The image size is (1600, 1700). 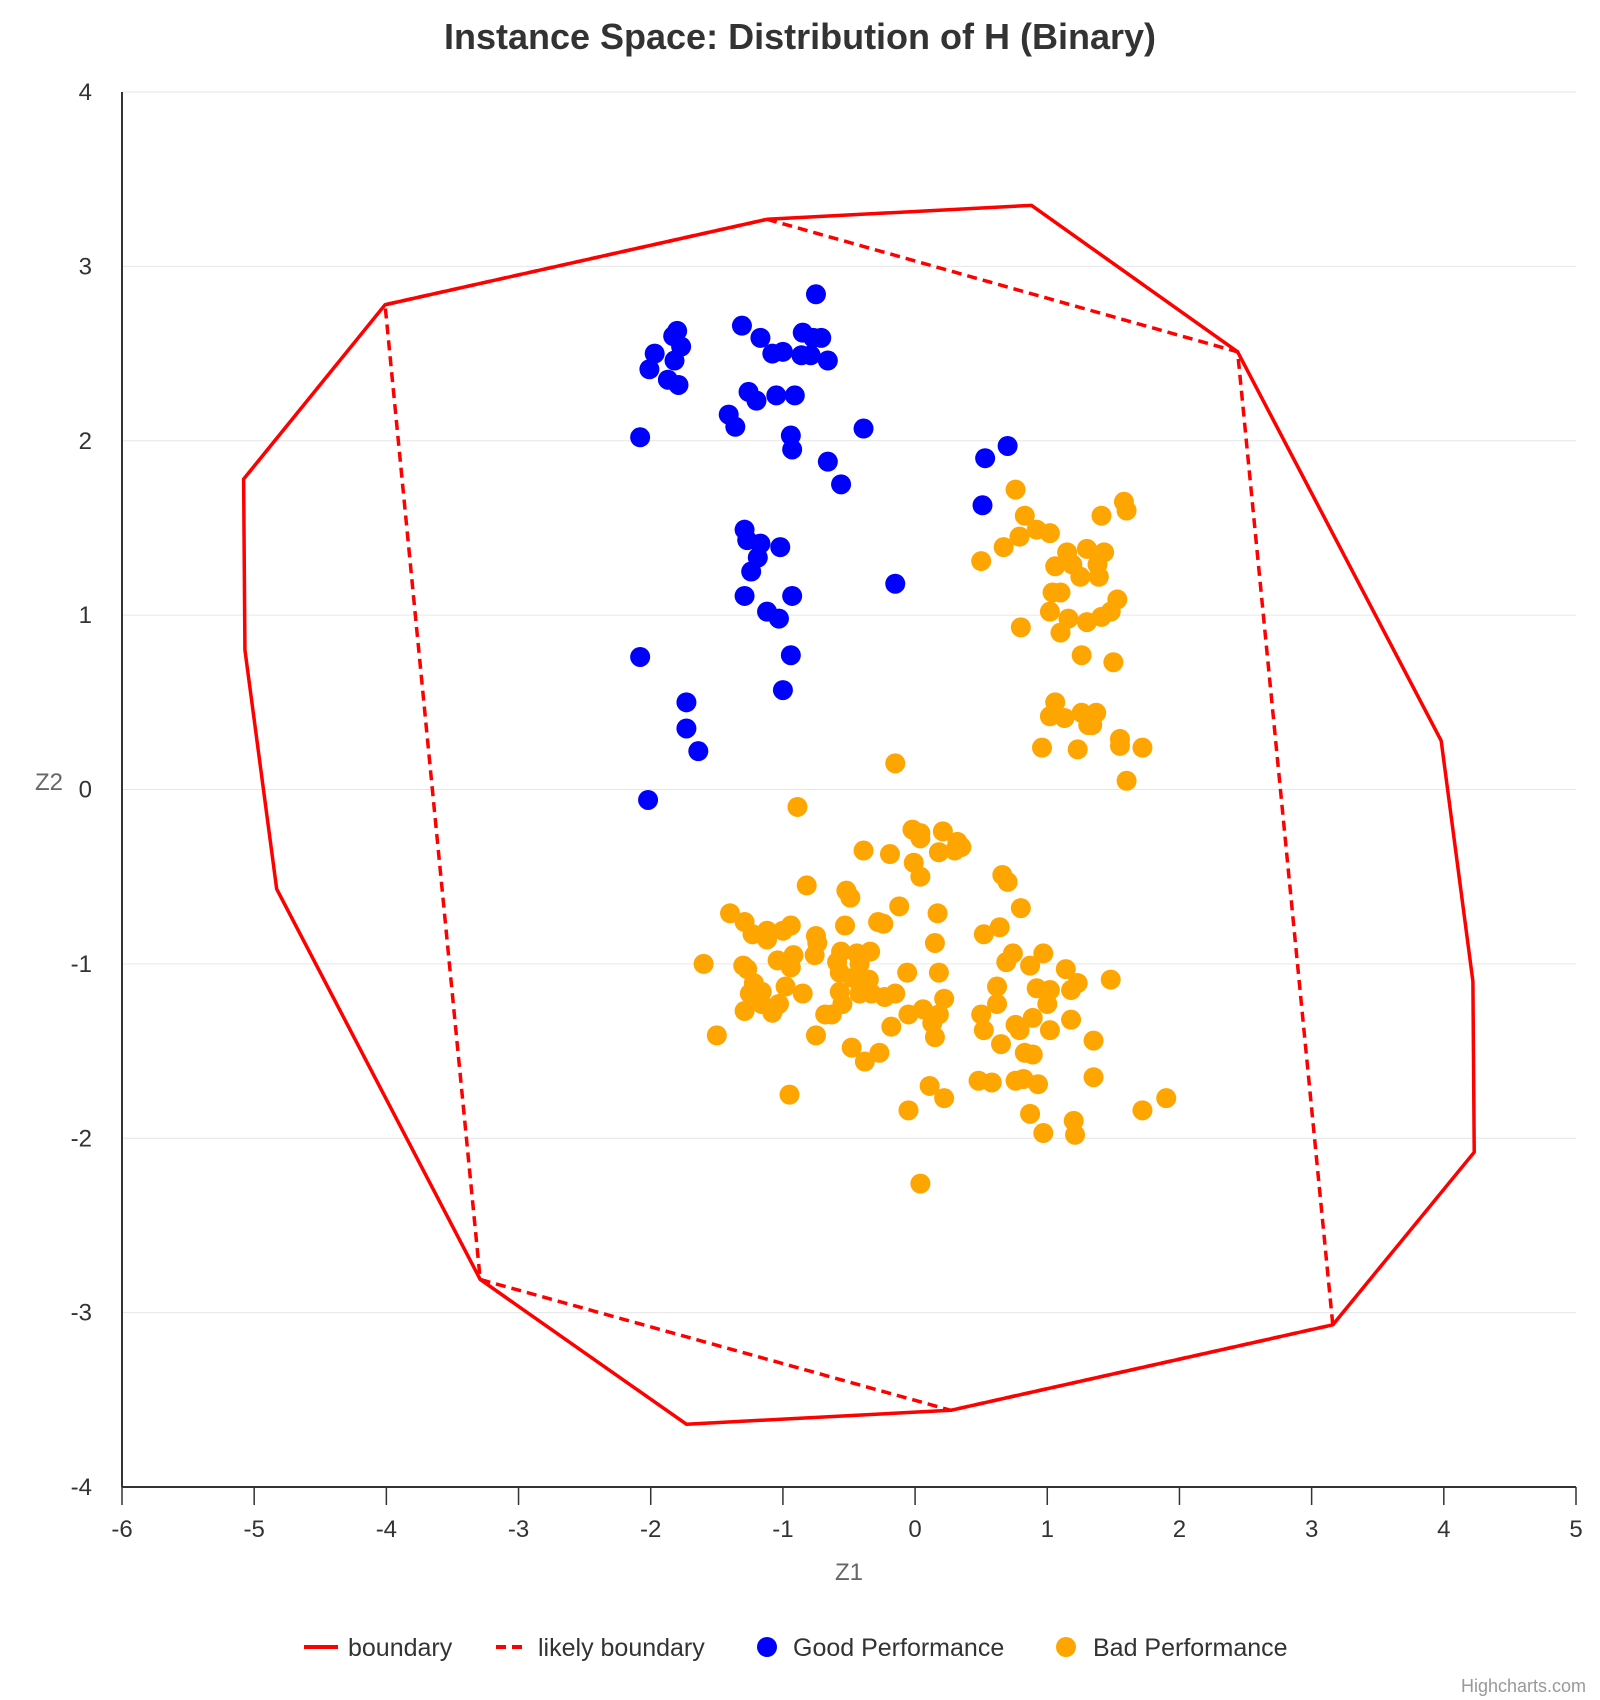 I want to click on y-axis-label: Z2, so click(x=49, y=782).